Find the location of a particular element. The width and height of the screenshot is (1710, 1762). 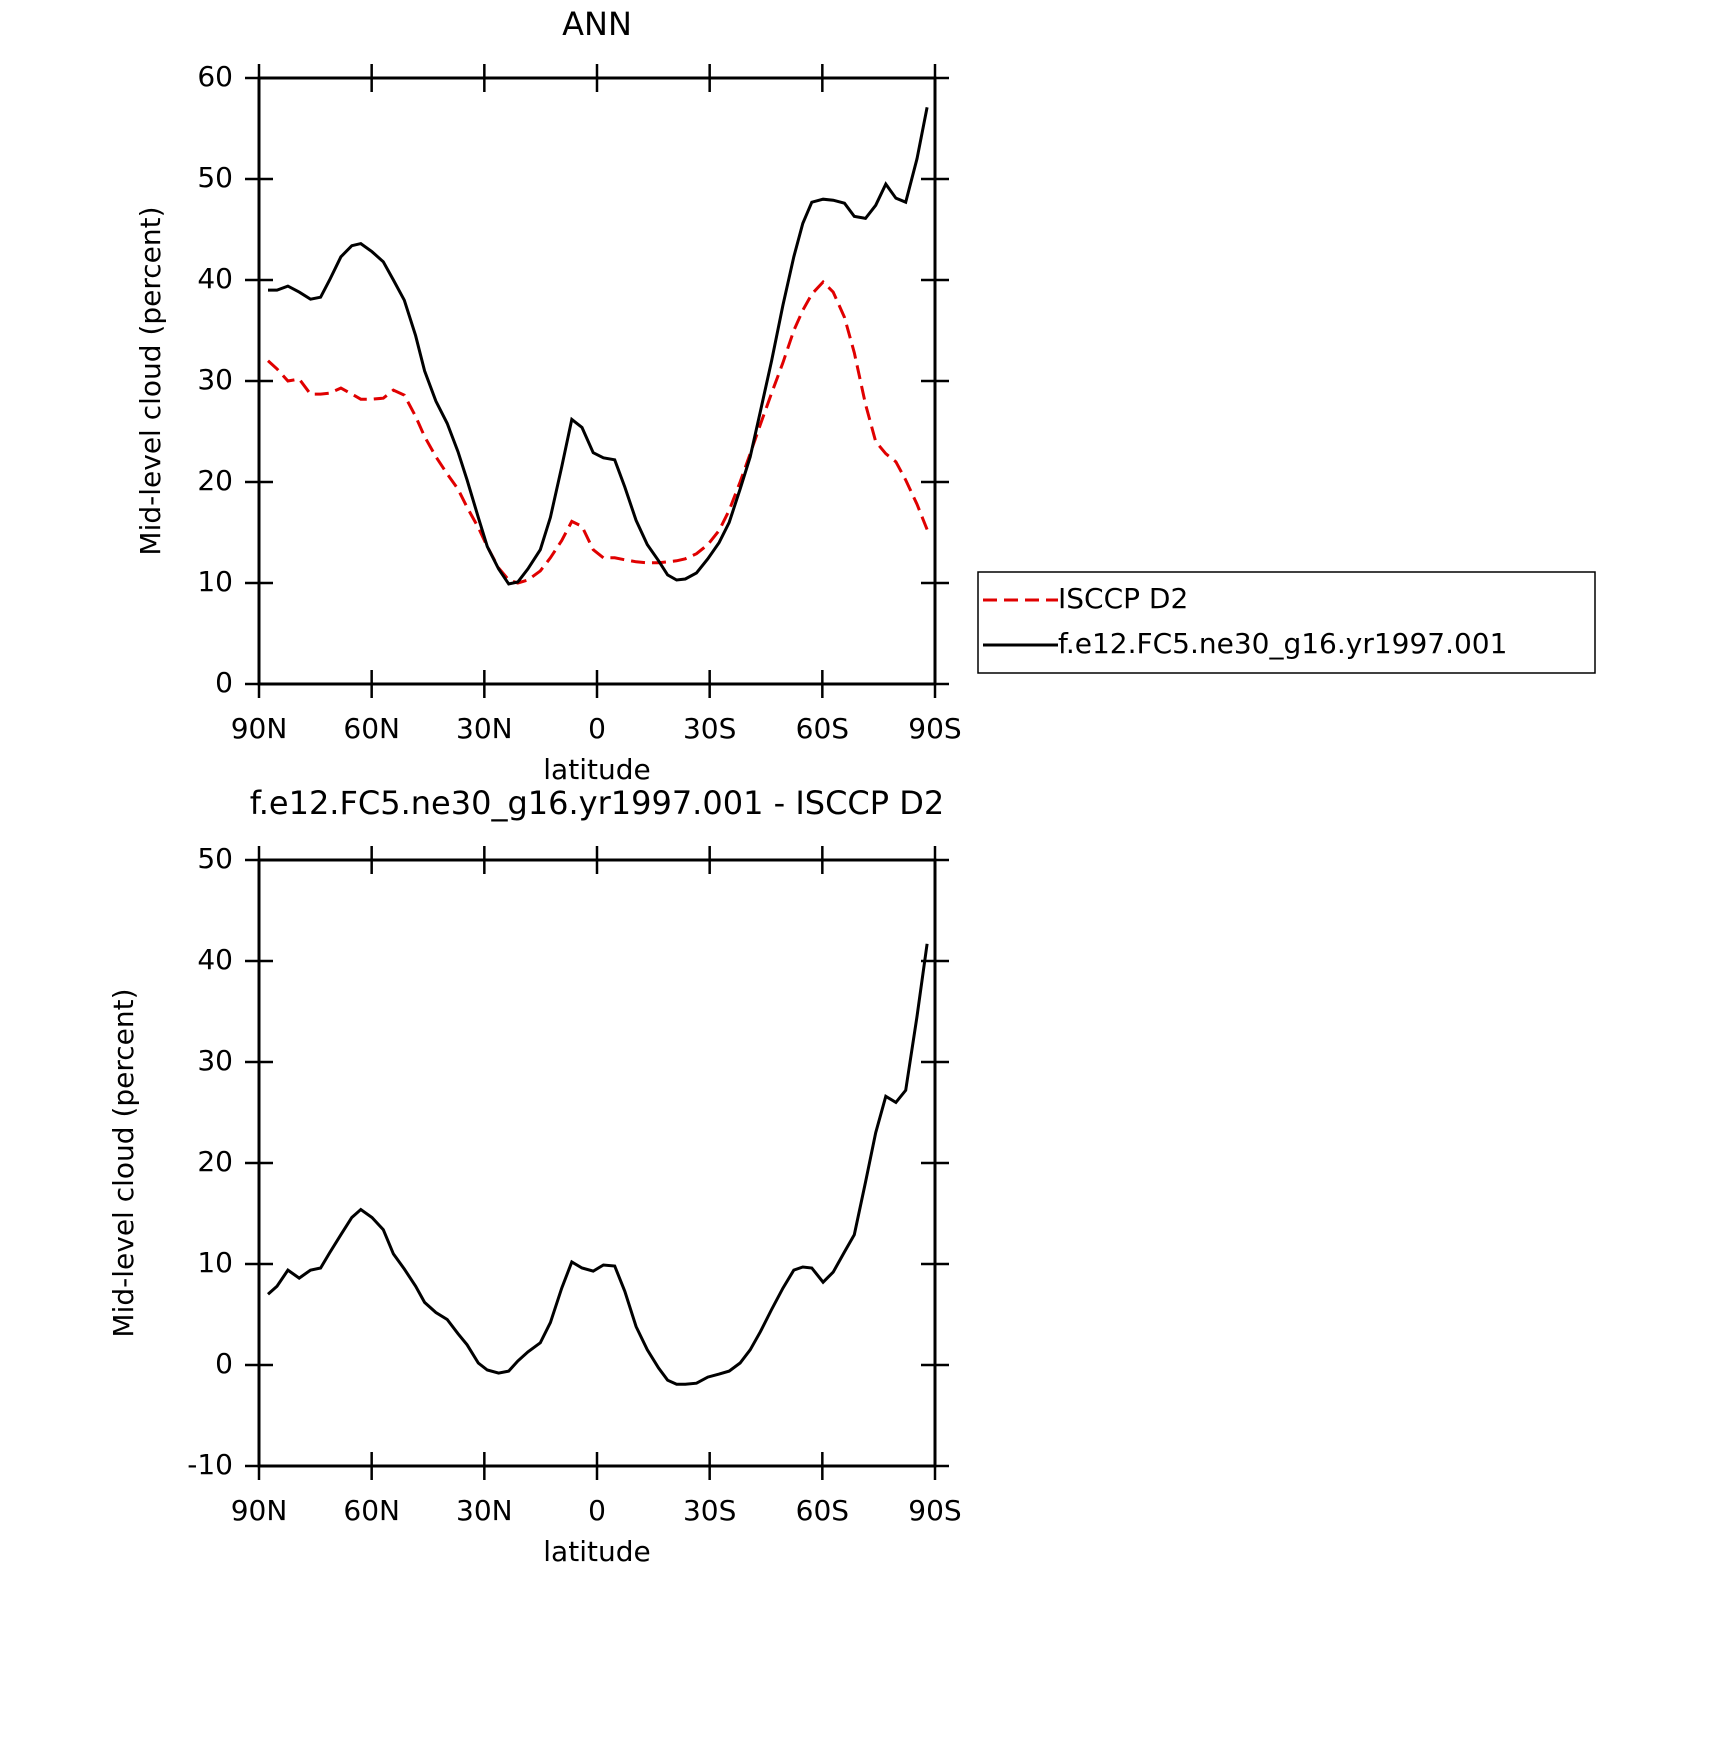

chart-title: f.e12.FC5.ne30_g16.yr1997.001 - ISCCP D2 is located at coordinates (597, 803).